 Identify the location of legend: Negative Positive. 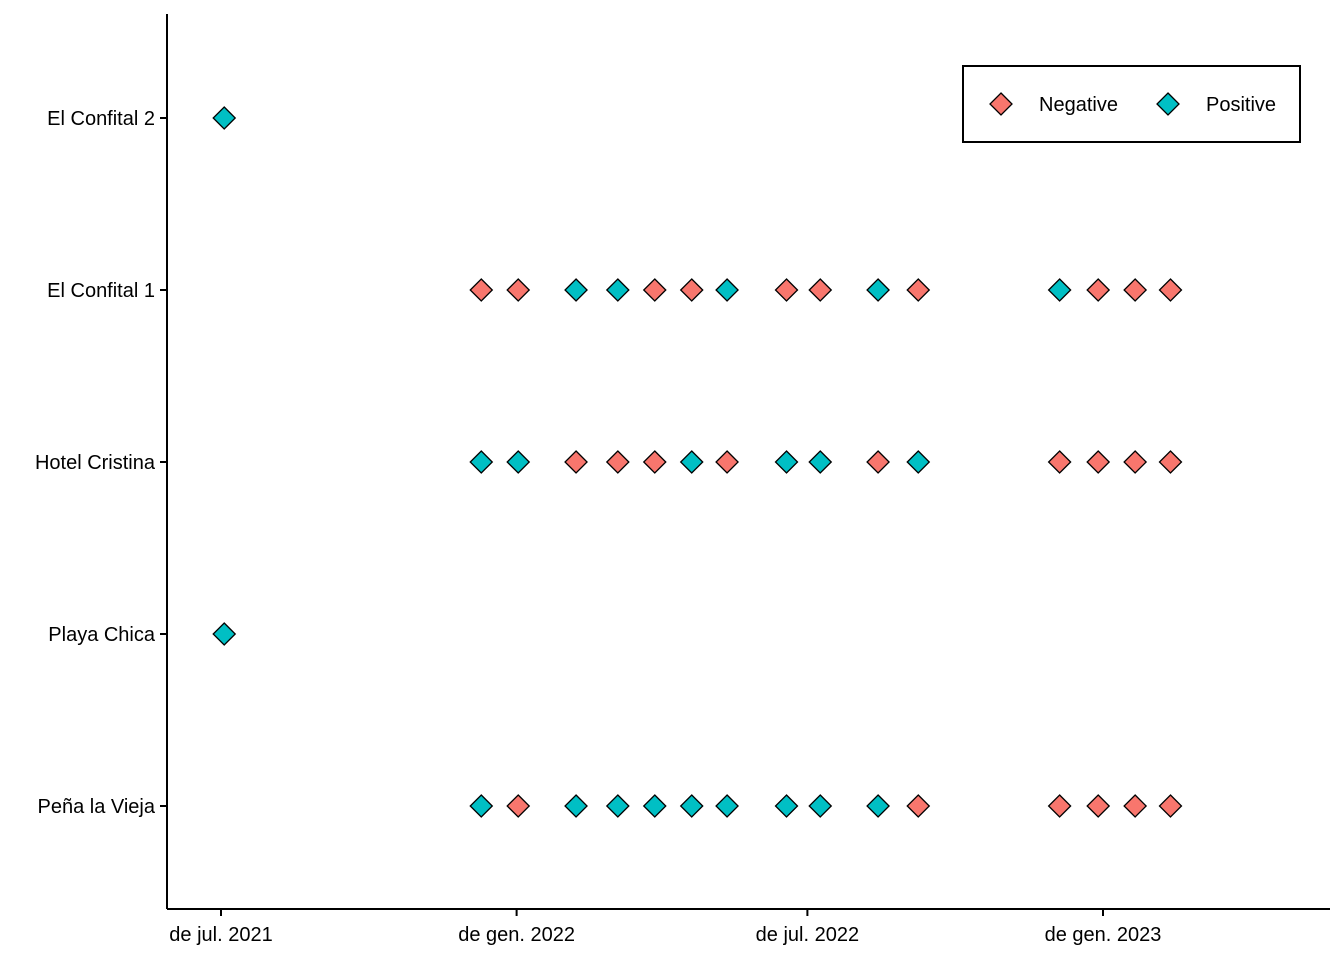
(1131, 104).